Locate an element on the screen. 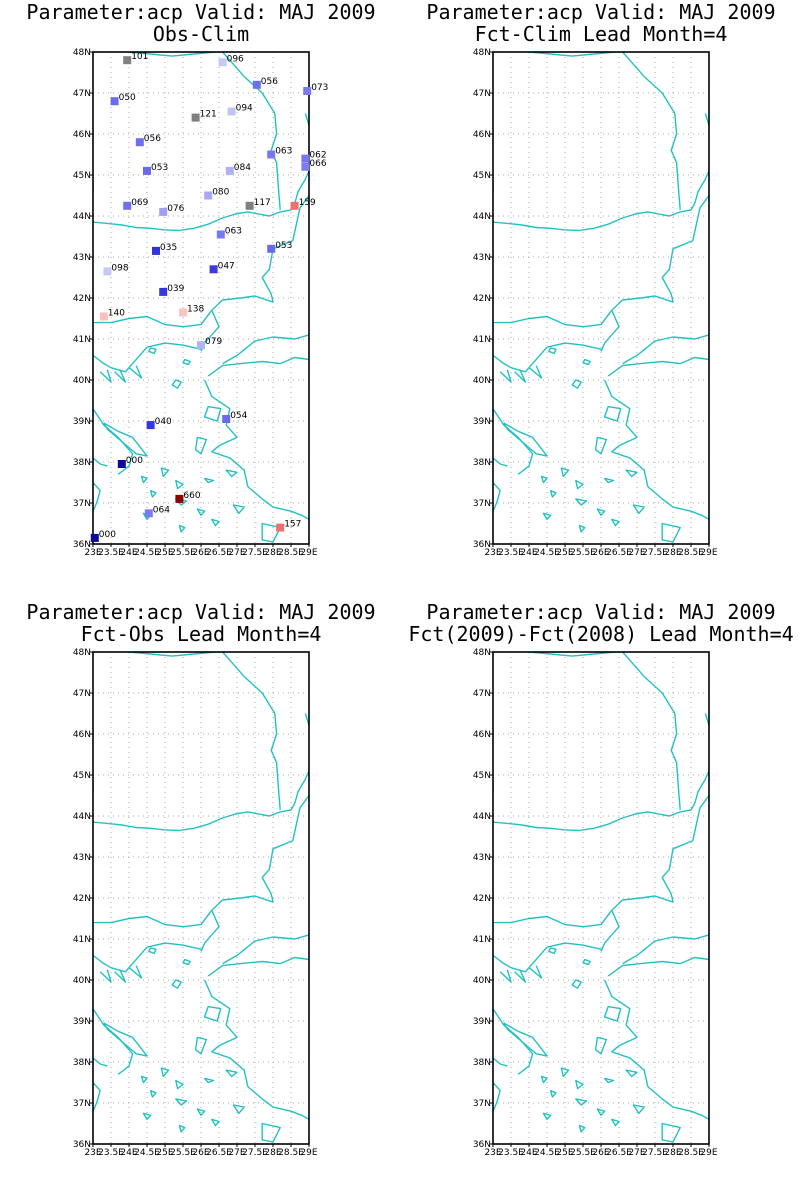 The width and height of the screenshot is (800, 1200). station-value-label: 159 is located at coordinates (307, 203).